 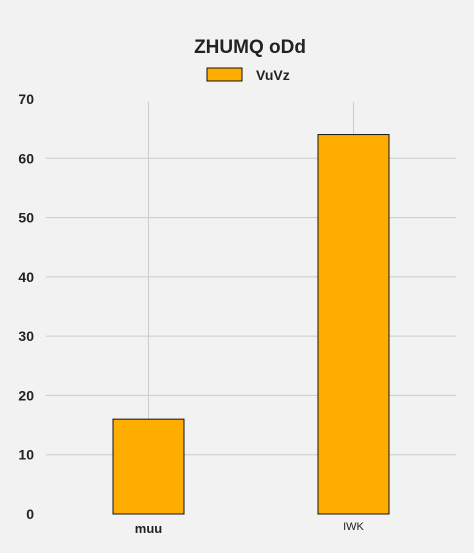 What do you see at coordinates (26, 99) in the screenshot?
I see `y-tick-label: 70` at bounding box center [26, 99].